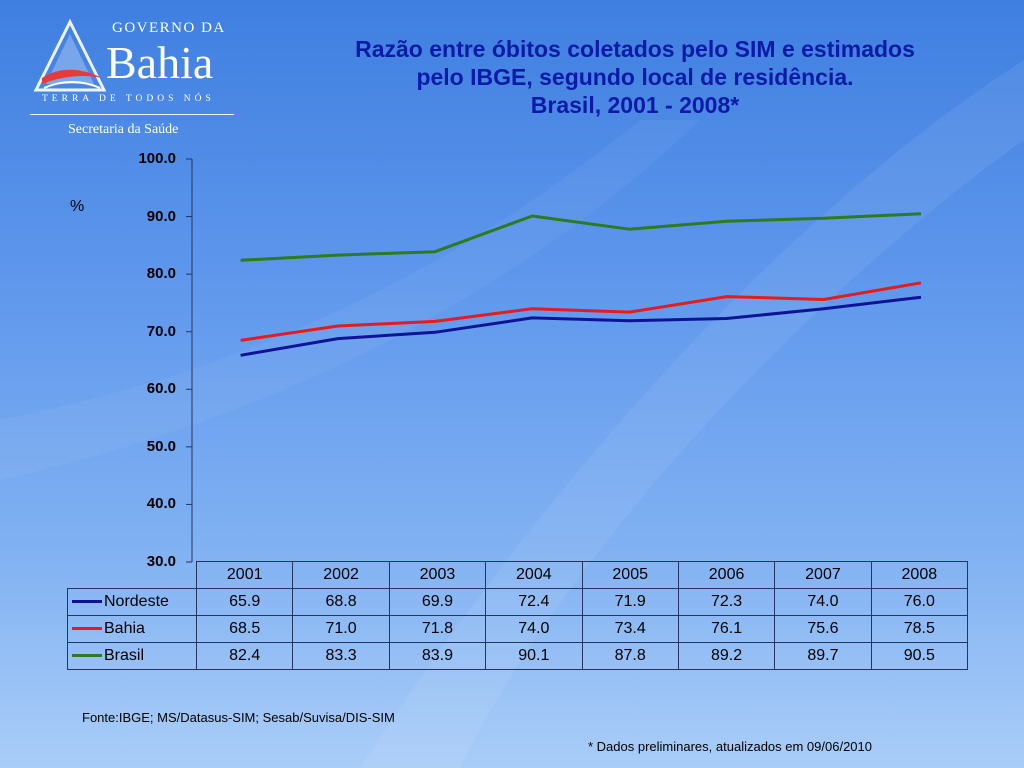  What do you see at coordinates (123, 129) in the screenshot?
I see `logo-secretaria-text: Secretaria da Saúde` at bounding box center [123, 129].